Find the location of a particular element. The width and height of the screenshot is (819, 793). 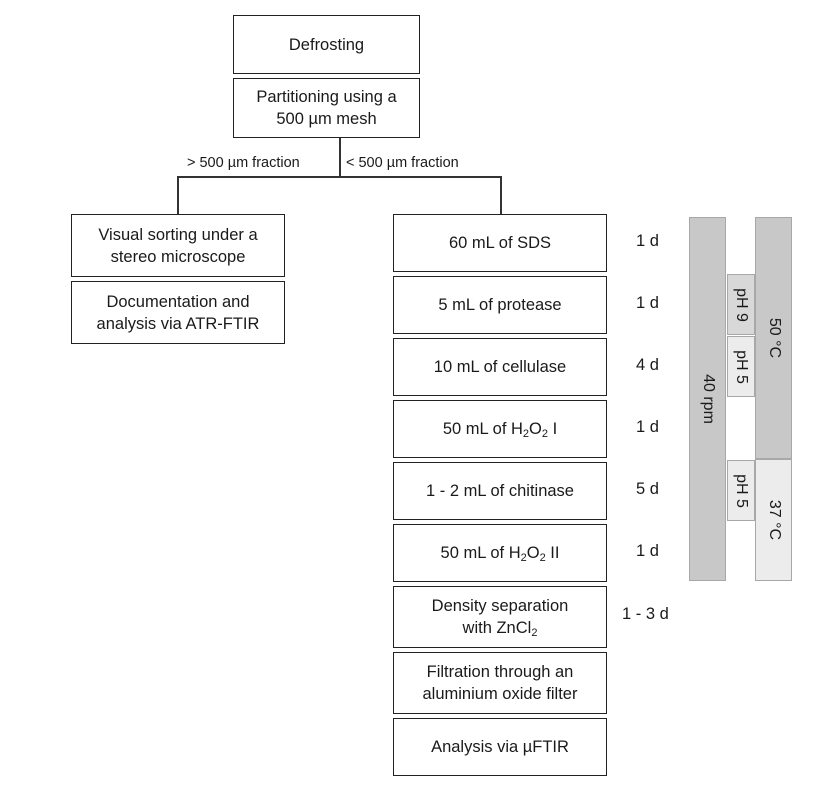

ph5-label-chitinase: pH 5 is located at coordinates (741, 490).